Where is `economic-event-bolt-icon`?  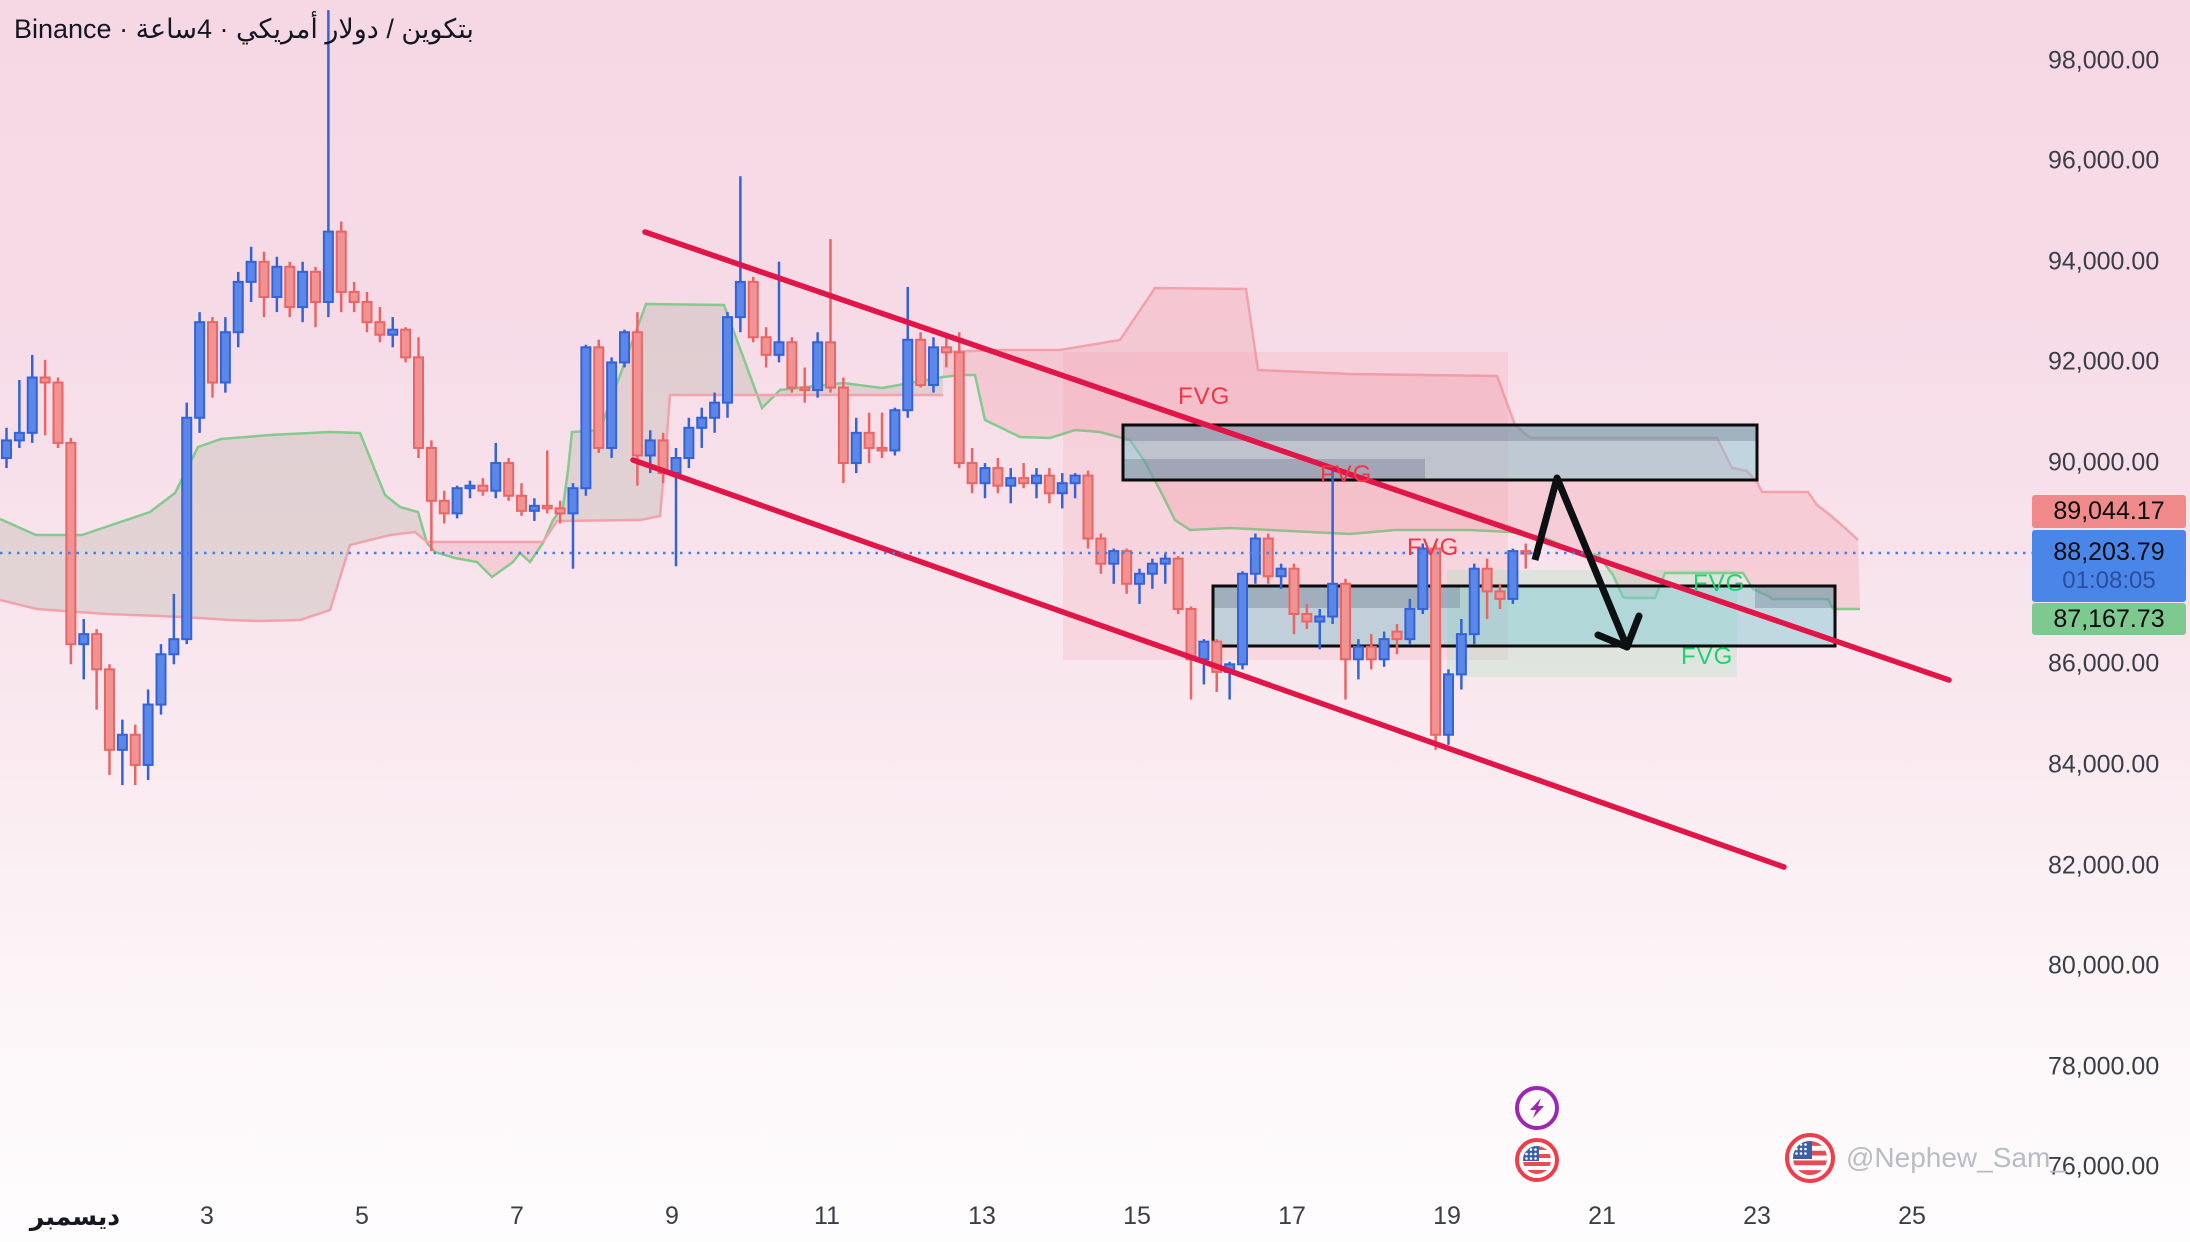 economic-event-bolt-icon is located at coordinates (1537, 1108).